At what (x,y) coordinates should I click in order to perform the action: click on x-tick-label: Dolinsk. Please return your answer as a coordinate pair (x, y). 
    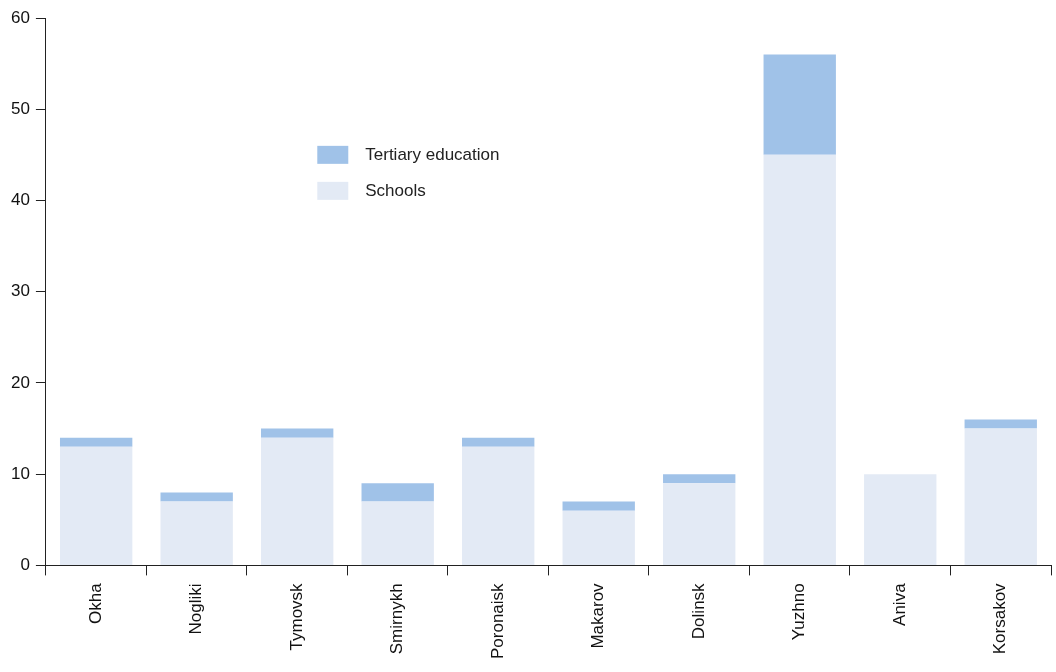
    Looking at the image, I should click on (698, 611).